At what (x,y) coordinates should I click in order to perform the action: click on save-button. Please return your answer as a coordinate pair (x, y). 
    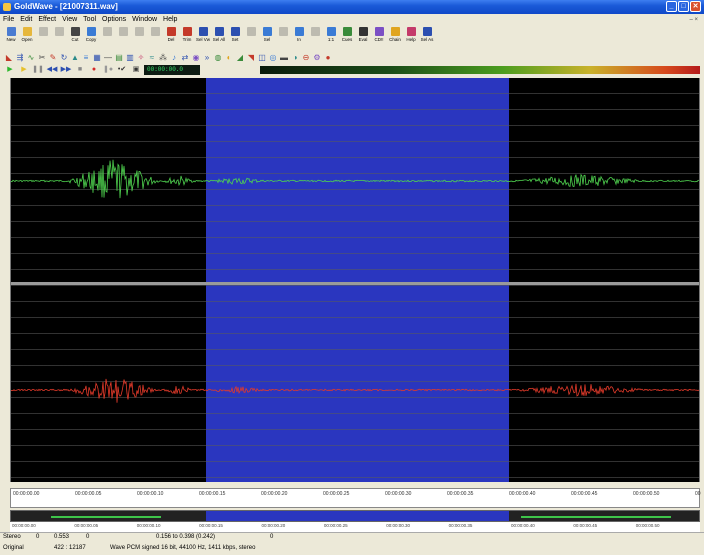
    Looking at the image, I should click on (43, 31).